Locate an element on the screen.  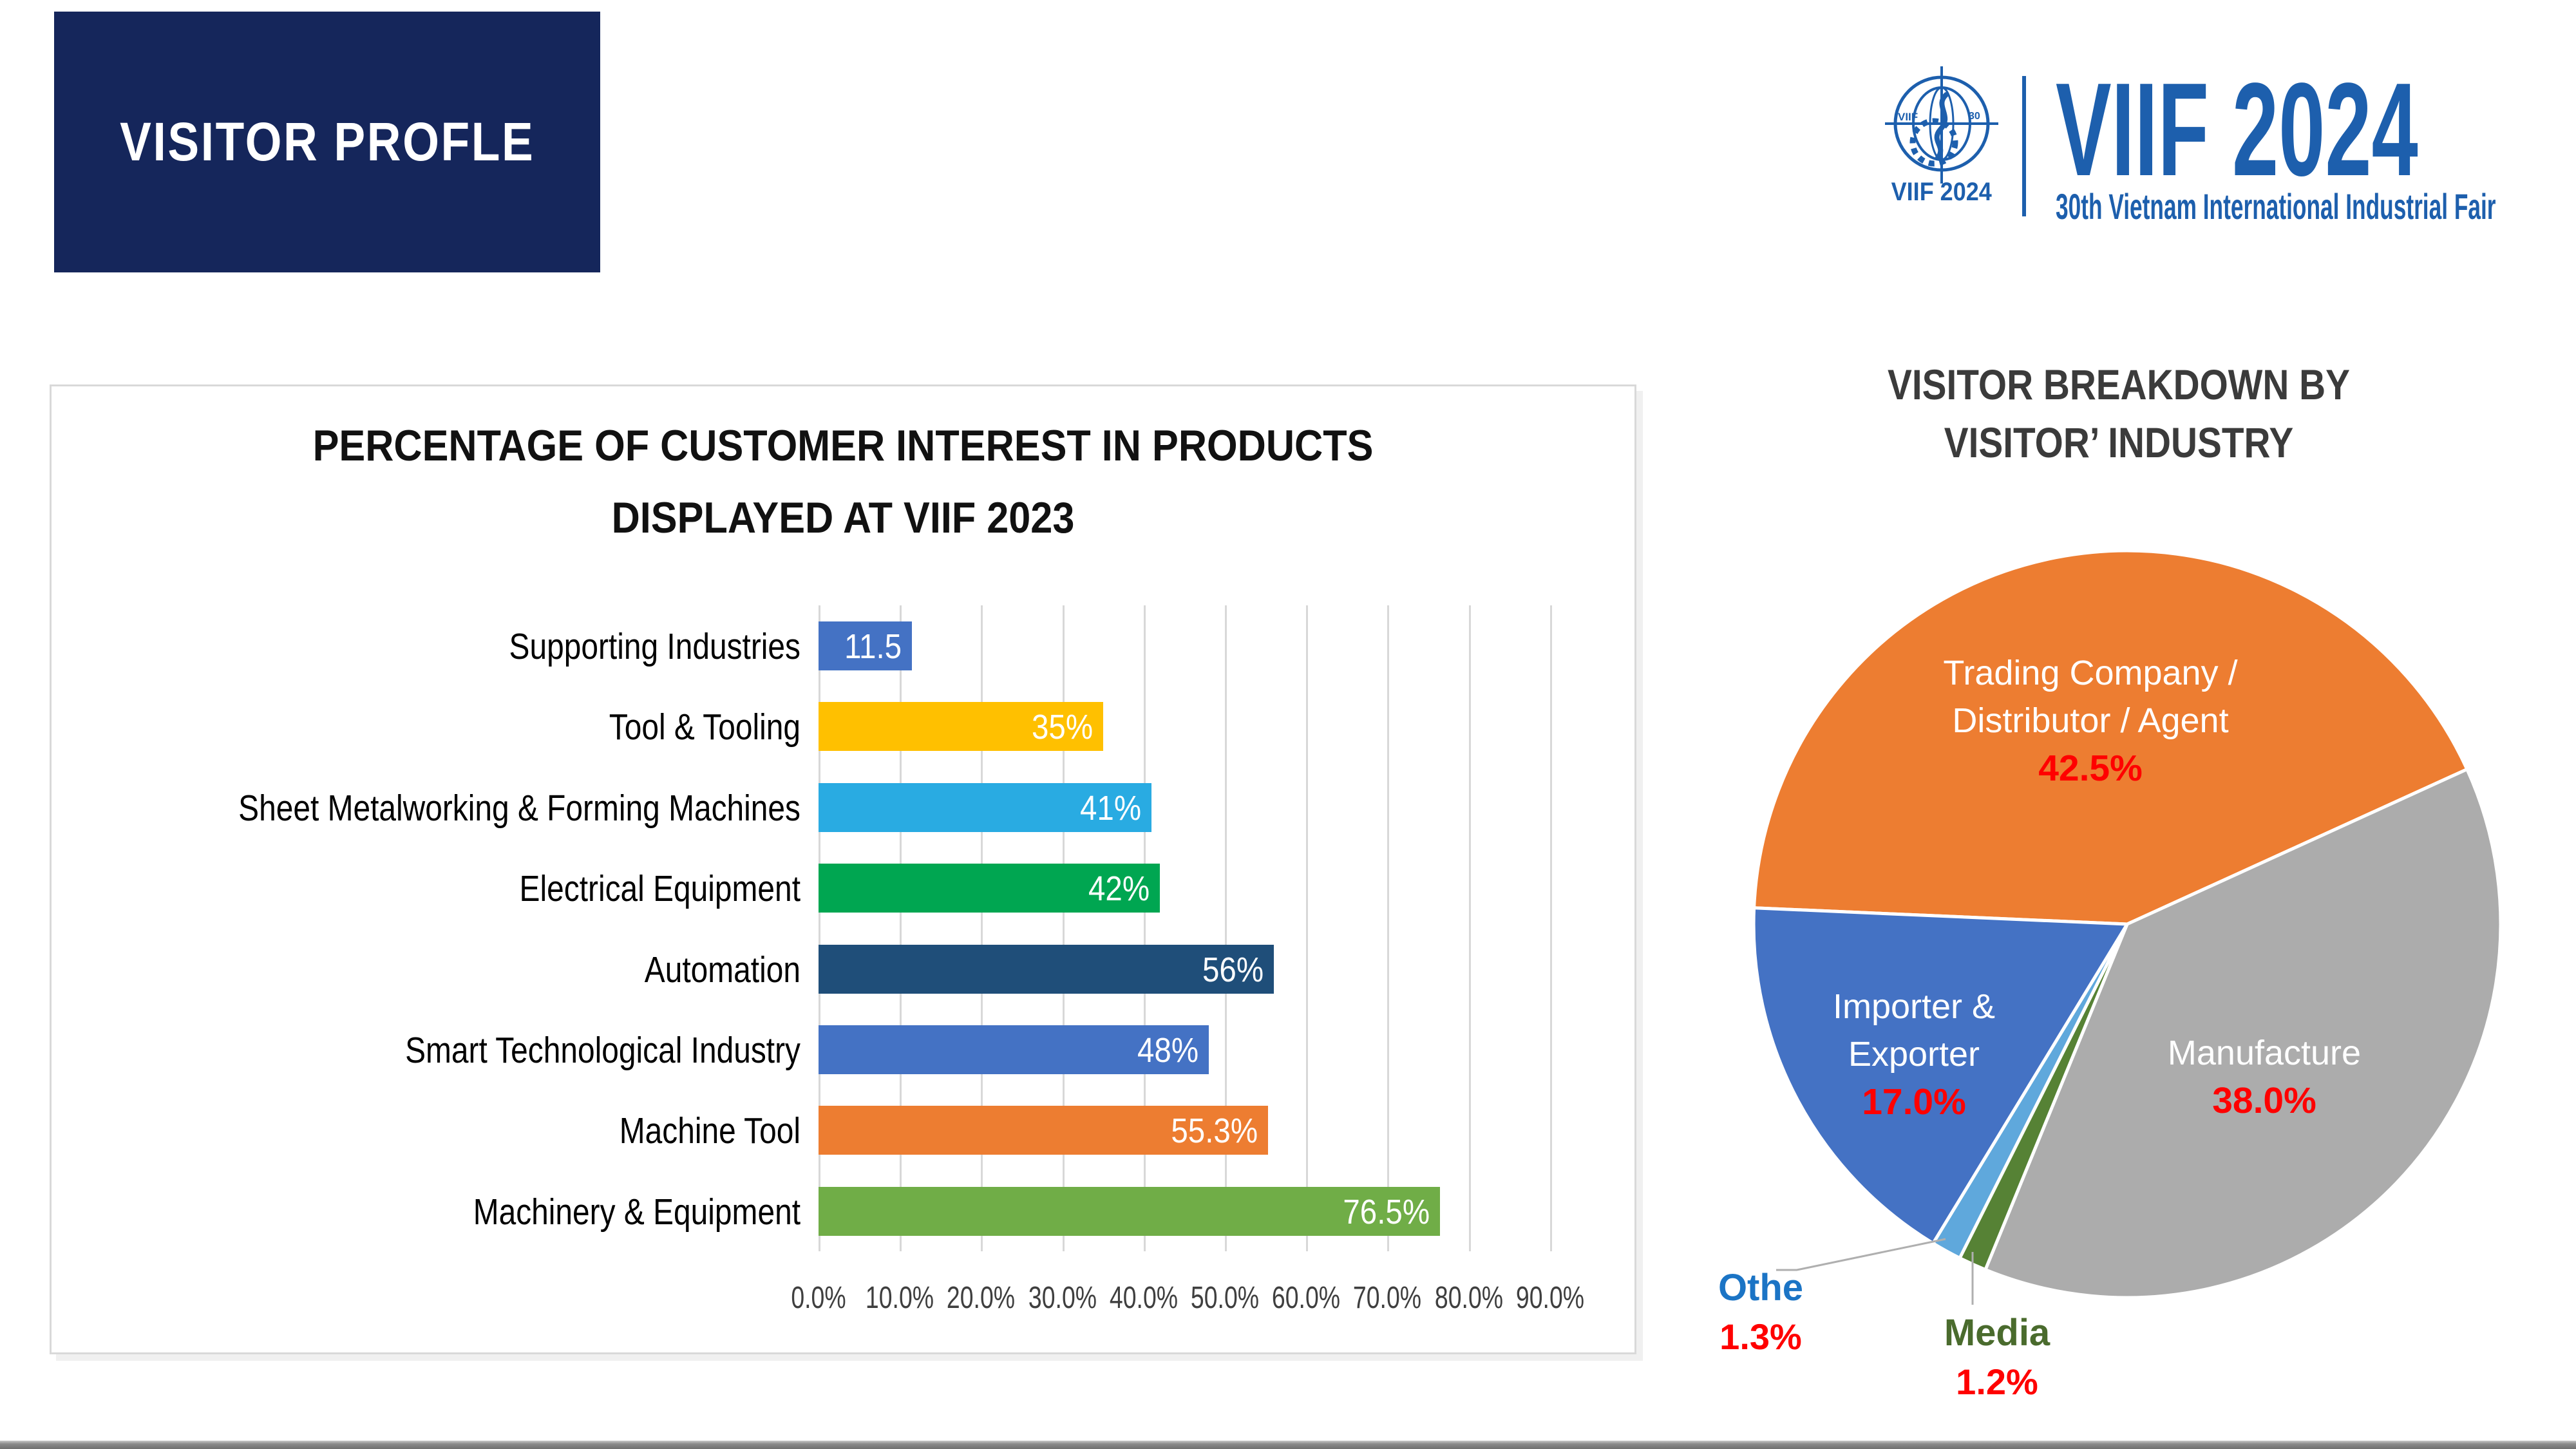
bar-electrical-equipment: 42% is located at coordinates (989, 888).